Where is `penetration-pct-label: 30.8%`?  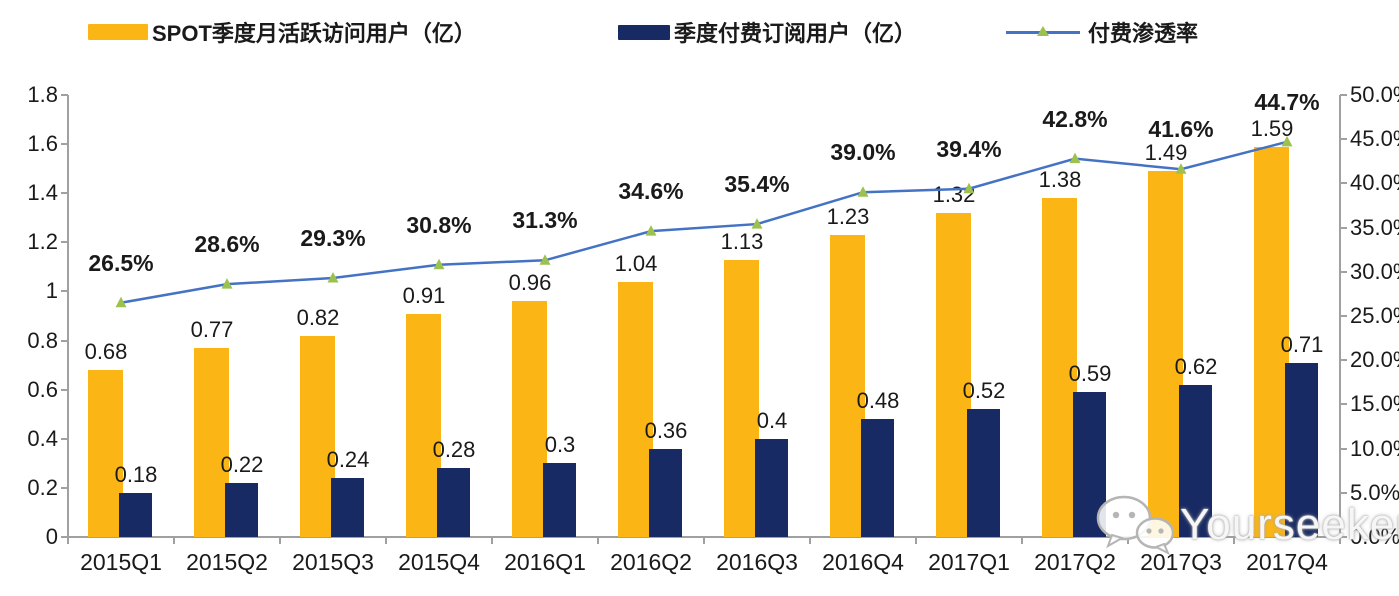 penetration-pct-label: 30.8% is located at coordinates (439, 224).